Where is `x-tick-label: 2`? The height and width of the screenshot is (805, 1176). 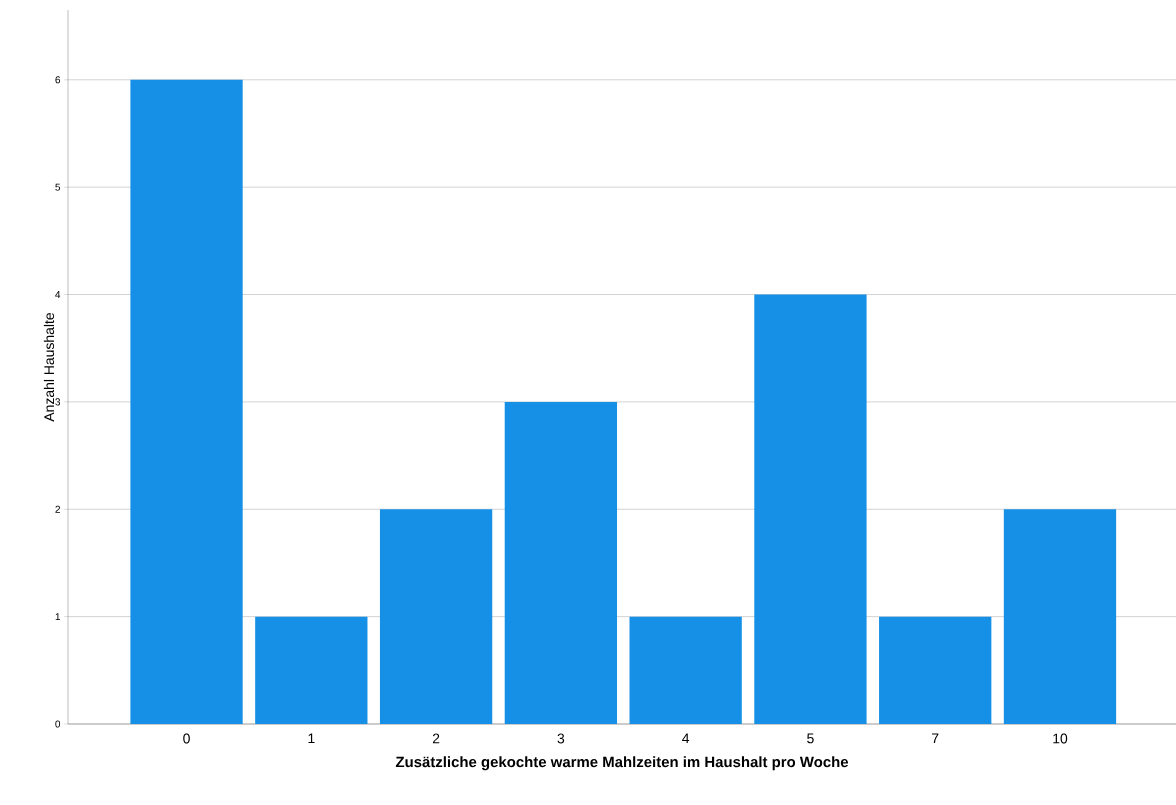
x-tick-label: 2 is located at coordinates (436, 738).